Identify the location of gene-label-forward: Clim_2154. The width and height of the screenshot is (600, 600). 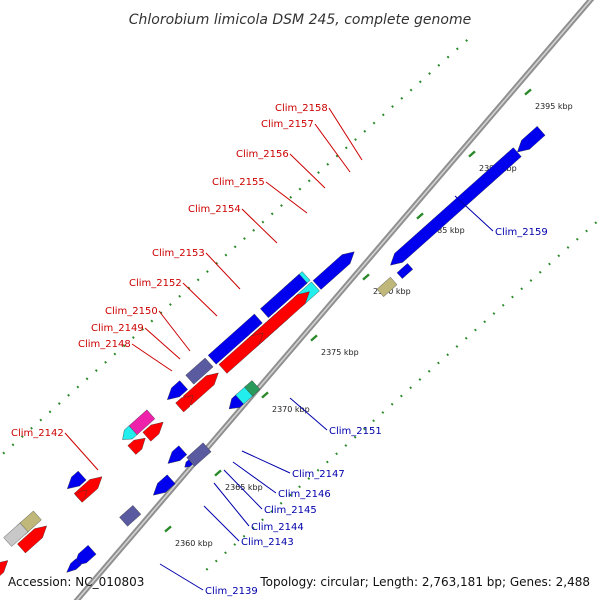
(214, 209).